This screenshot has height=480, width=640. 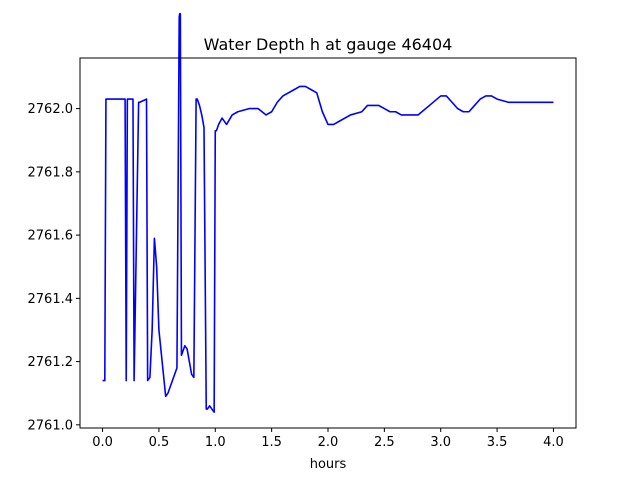 I want to click on x-tick-label: 0.0, so click(x=102, y=442).